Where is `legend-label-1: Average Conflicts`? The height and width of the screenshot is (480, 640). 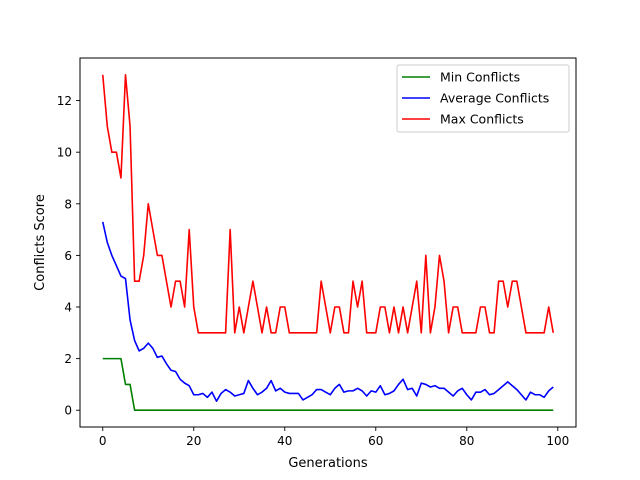 legend-label-1: Average Conflicts is located at coordinates (494, 98).